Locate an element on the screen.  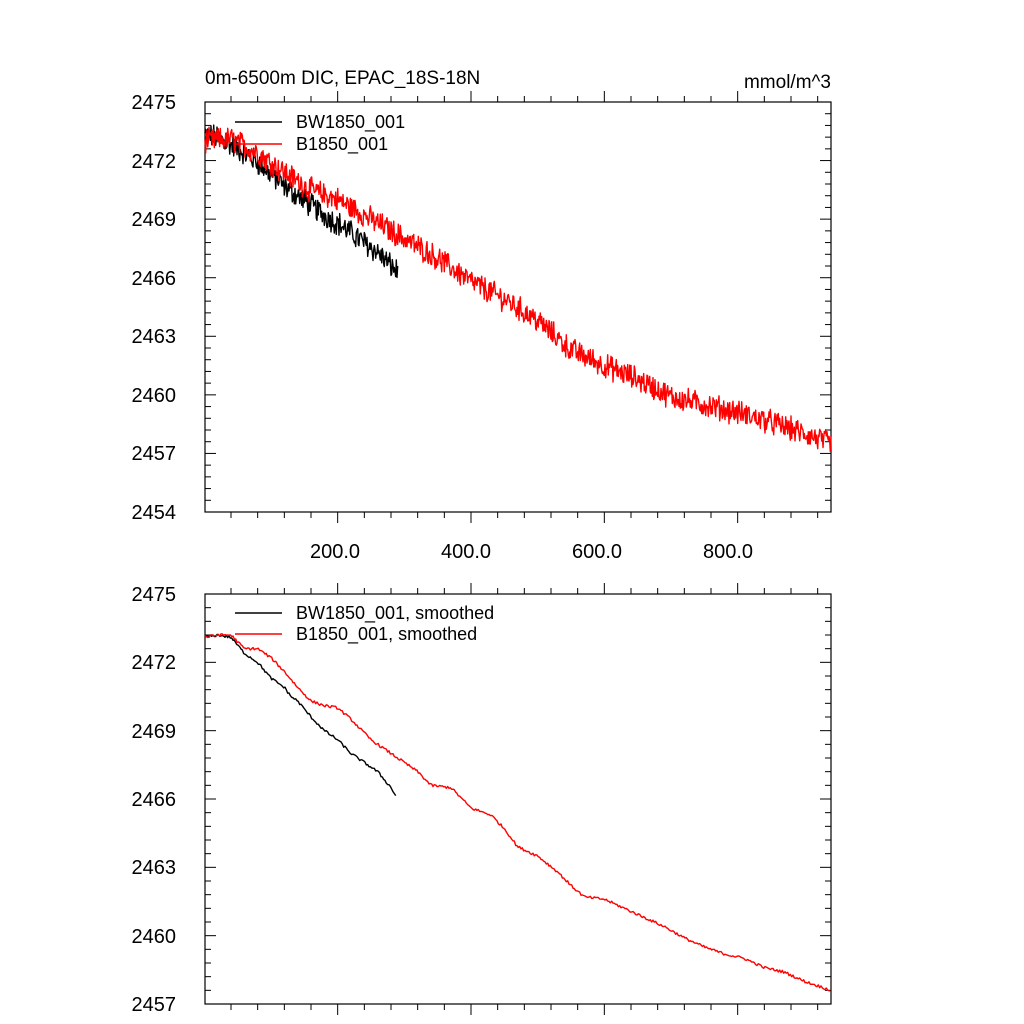
bottom-y-tick-label: 2457 is located at coordinates (154, 1005).